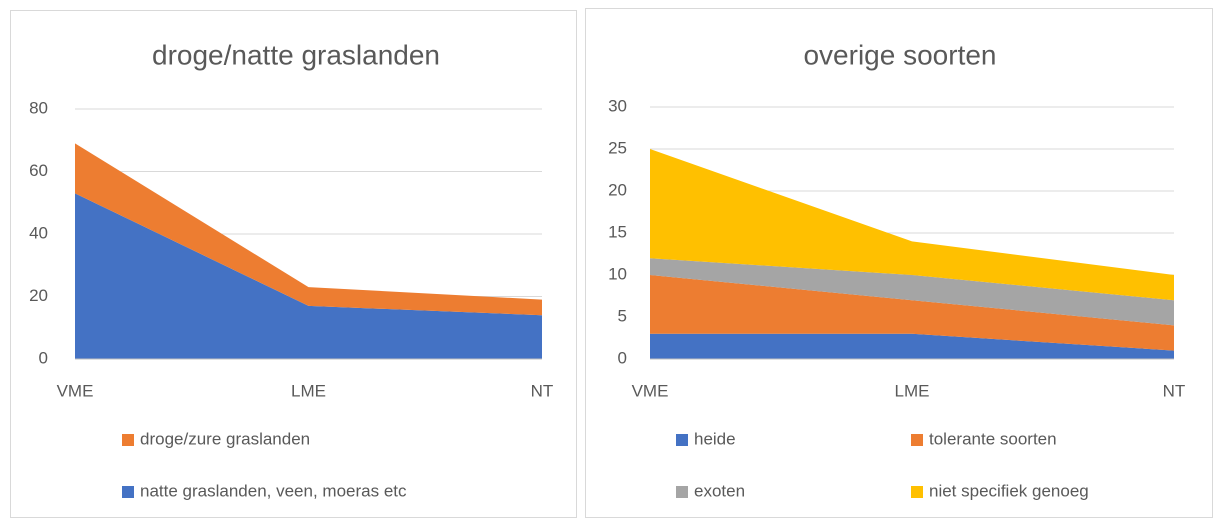 This screenshot has height=519, width=1214. I want to click on y-tick-label: 25, so click(617, 147).